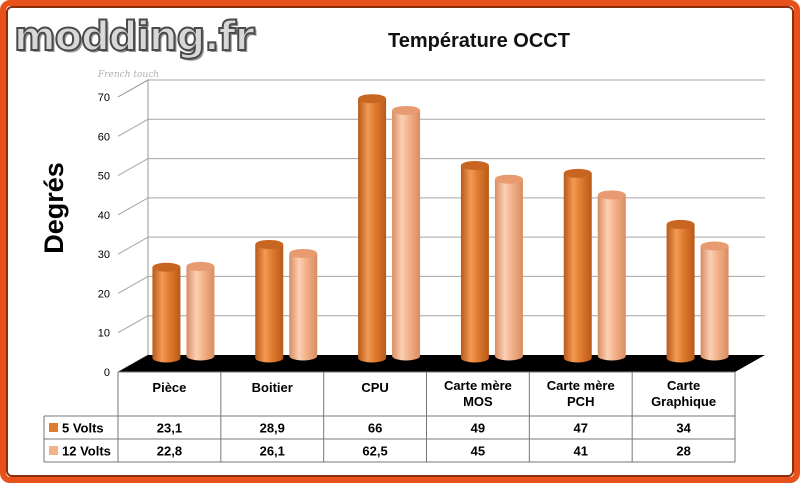 The height and width of the screenshot is (483, 800). Describe the element at coordinates (104, 235) in the screenshot. I see `y-axis-ticks: 0 10 20 30 40 50 60 70` at that location.